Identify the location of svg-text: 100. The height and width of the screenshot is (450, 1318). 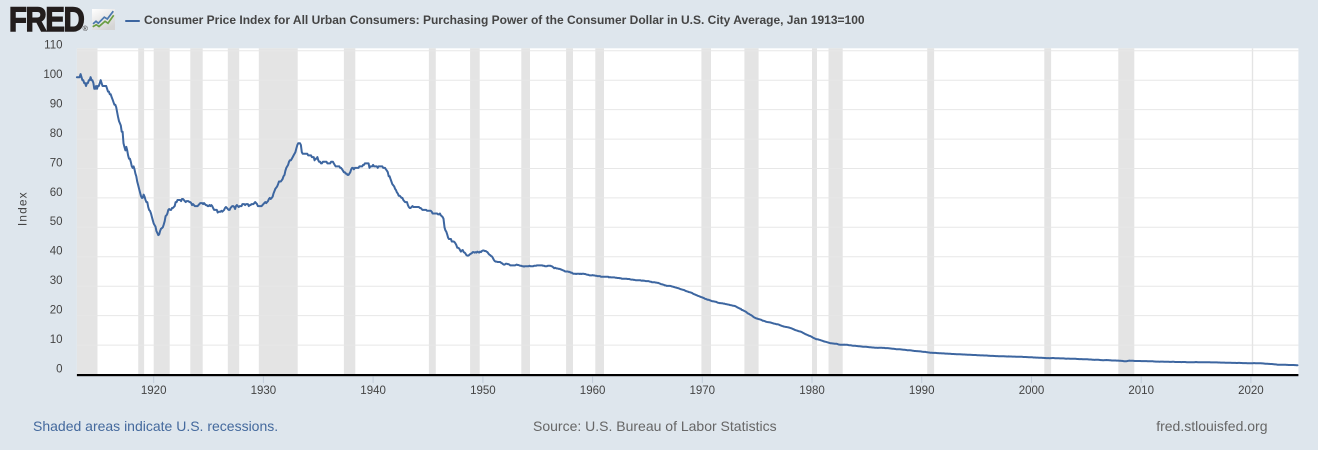
(52, 75).